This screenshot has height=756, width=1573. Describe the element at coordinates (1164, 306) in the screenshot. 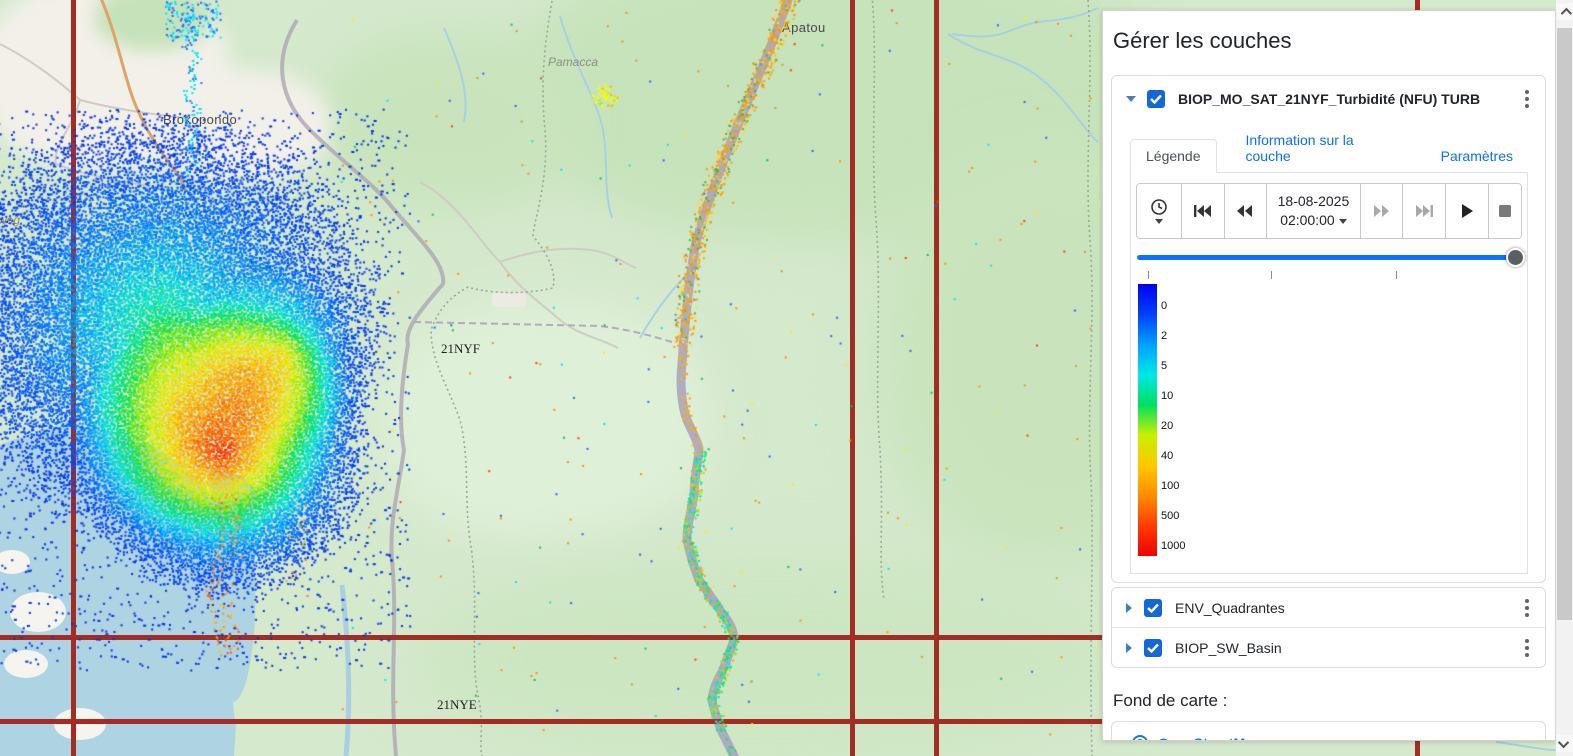

I see `legend-value: 0` at that location.